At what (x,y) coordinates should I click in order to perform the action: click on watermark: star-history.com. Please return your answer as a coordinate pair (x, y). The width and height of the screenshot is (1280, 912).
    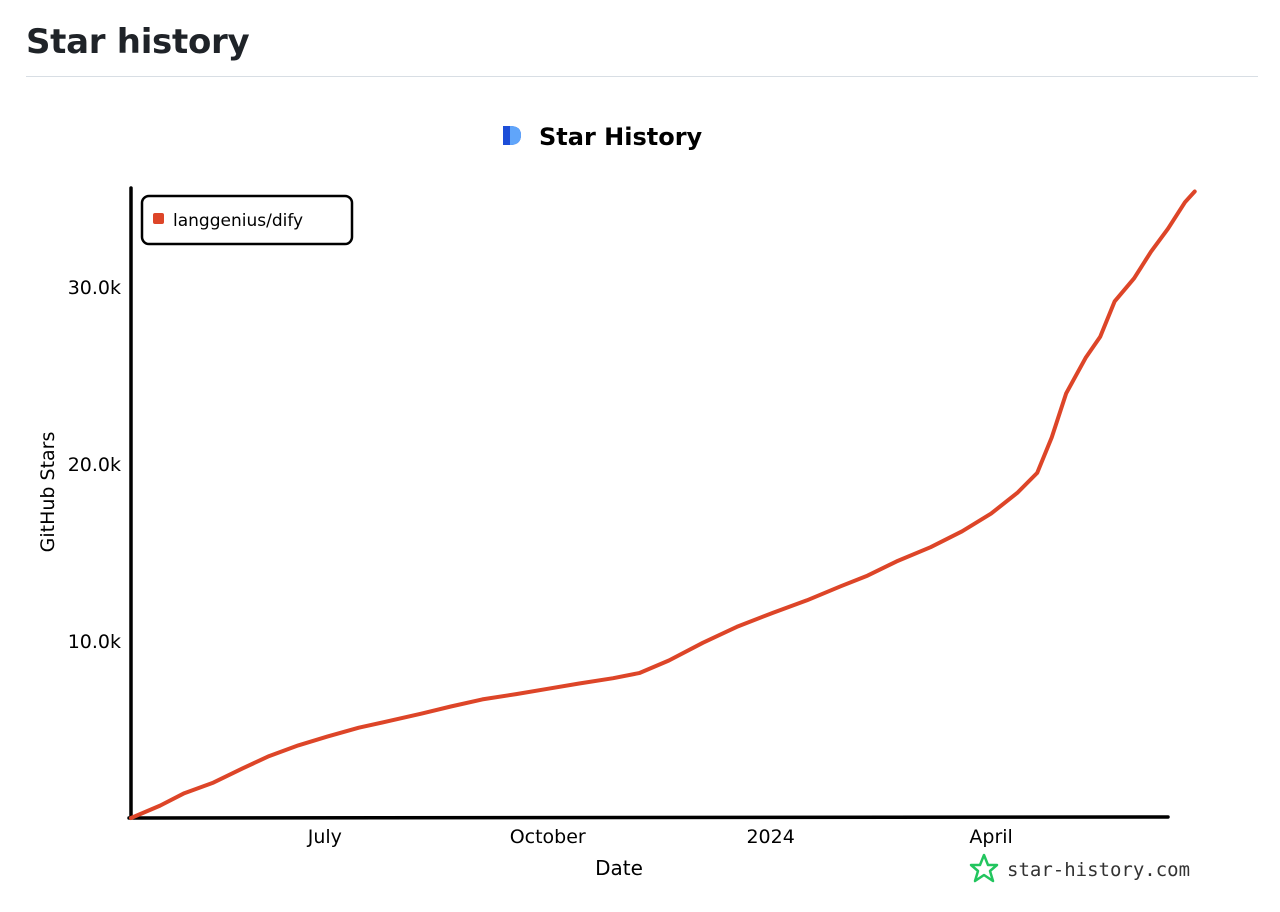
    Looking at the image, I should click on (1079, 868).